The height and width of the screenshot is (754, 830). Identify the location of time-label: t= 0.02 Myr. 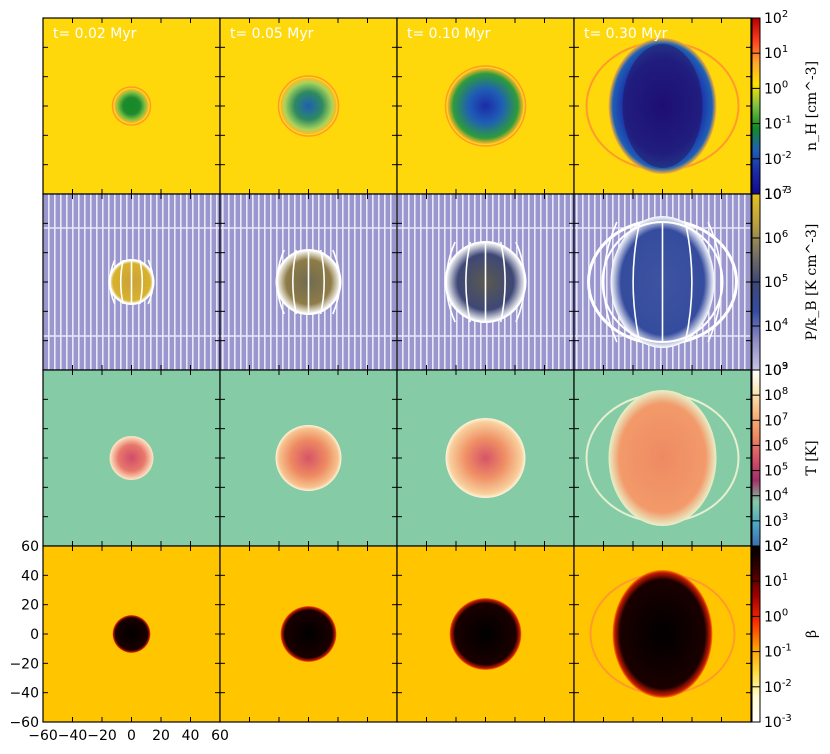
(95, 34).